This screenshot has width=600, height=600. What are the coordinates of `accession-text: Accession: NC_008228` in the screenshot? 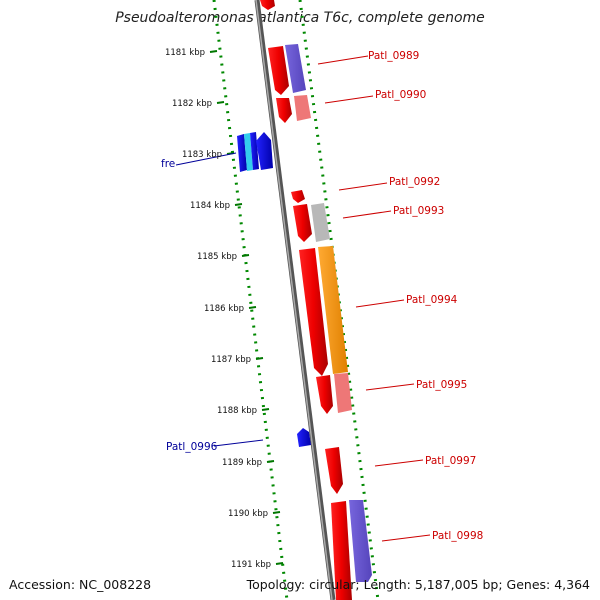 It's located at (80, 584).